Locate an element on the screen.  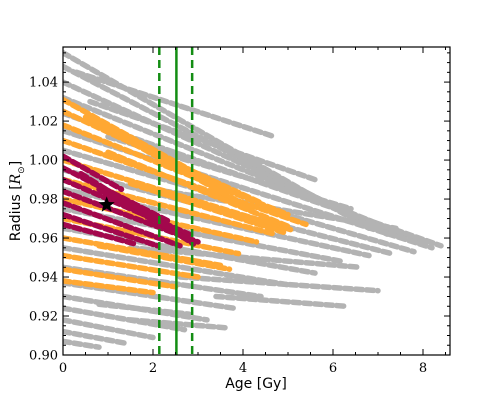
y-tick-label: 0.98 is located at coordinates (43, 200).